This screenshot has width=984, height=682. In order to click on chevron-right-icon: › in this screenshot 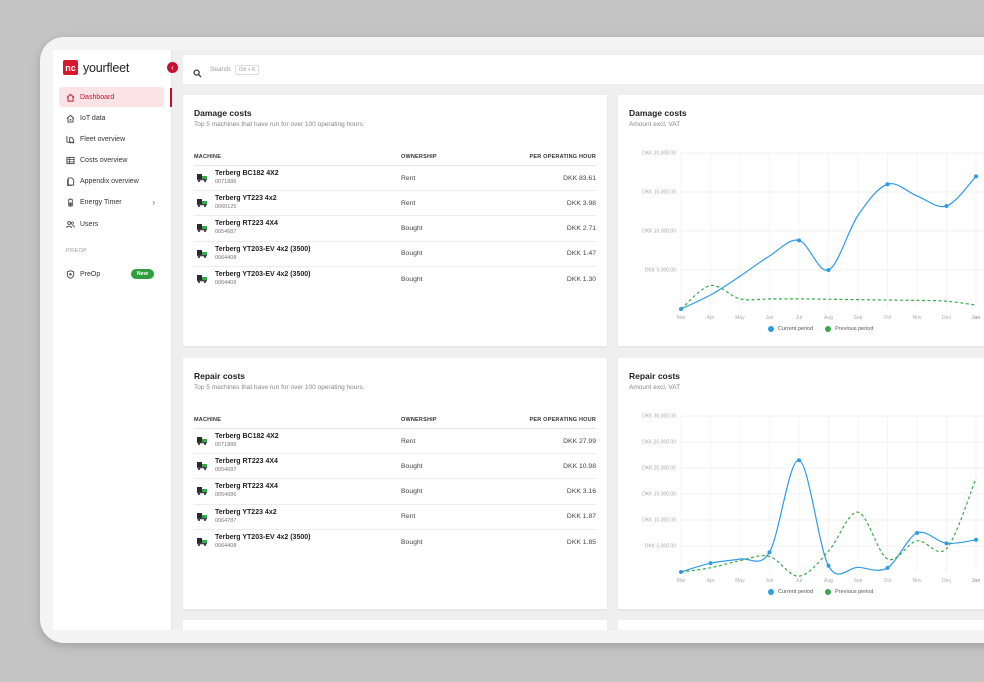, I will do `click(153, 203)`.